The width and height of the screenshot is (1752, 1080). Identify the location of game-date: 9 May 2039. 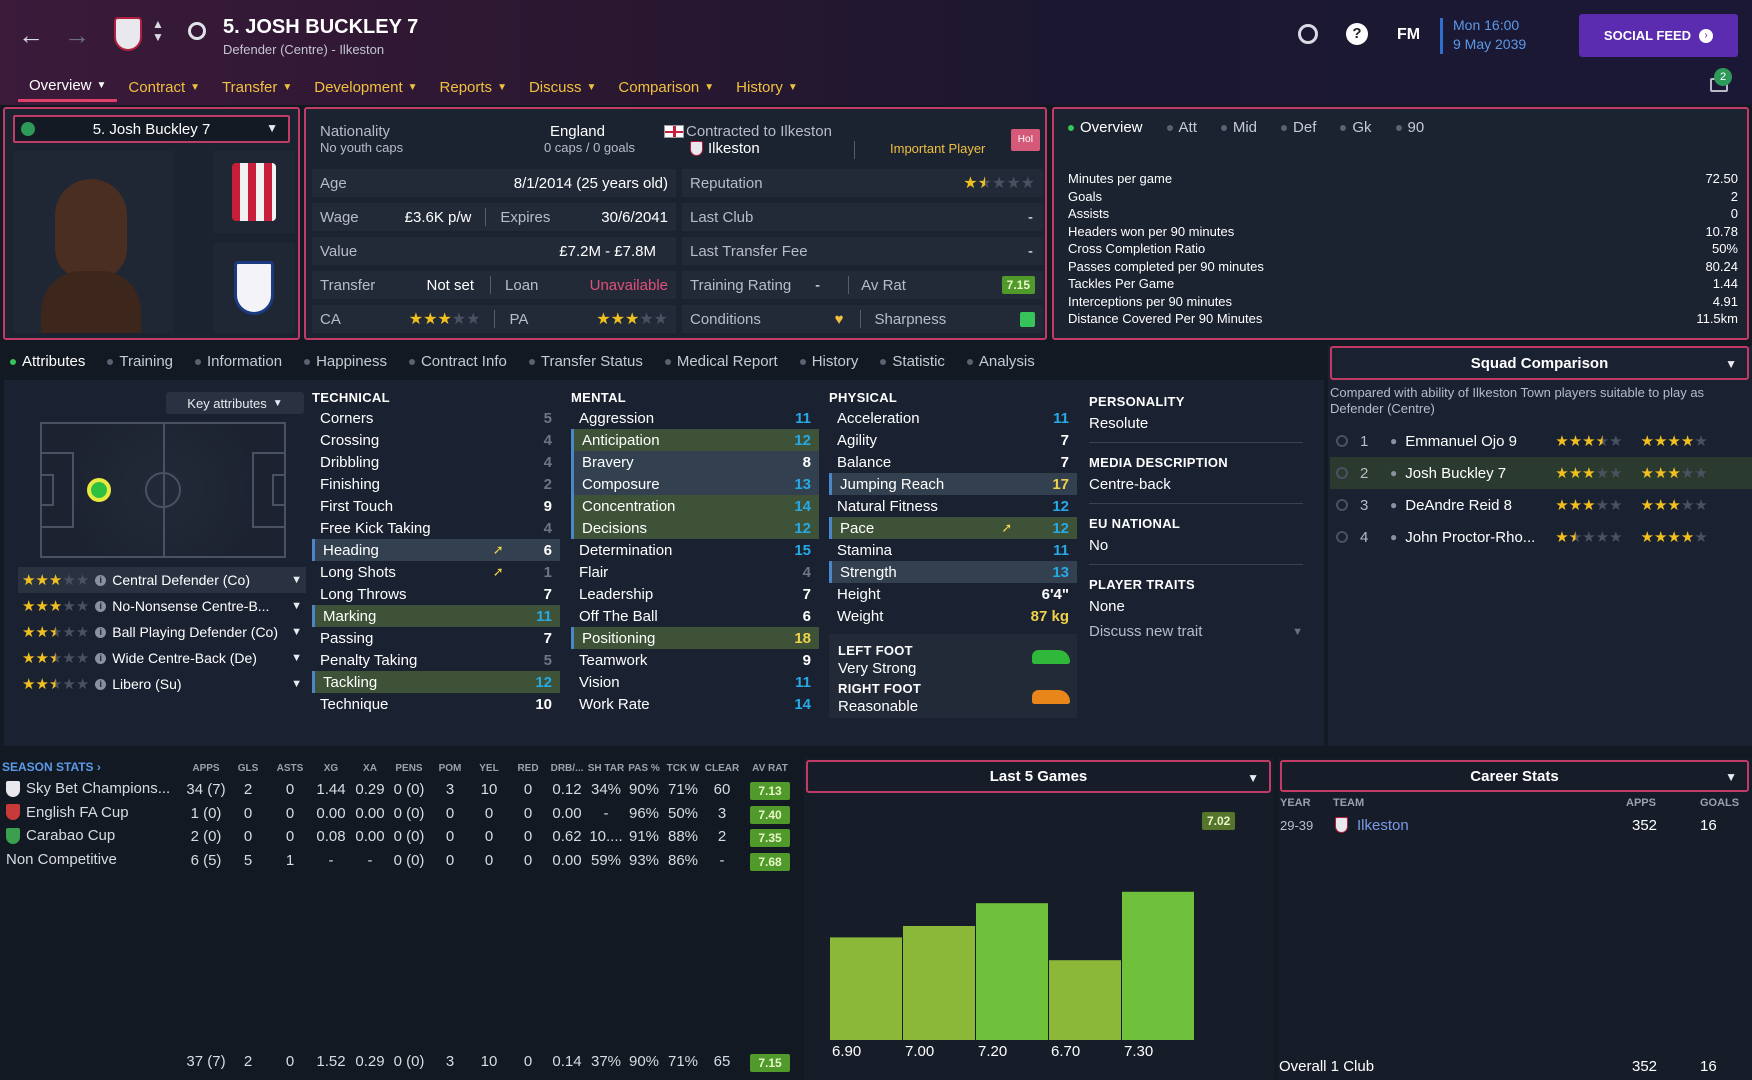
(1490, 44).